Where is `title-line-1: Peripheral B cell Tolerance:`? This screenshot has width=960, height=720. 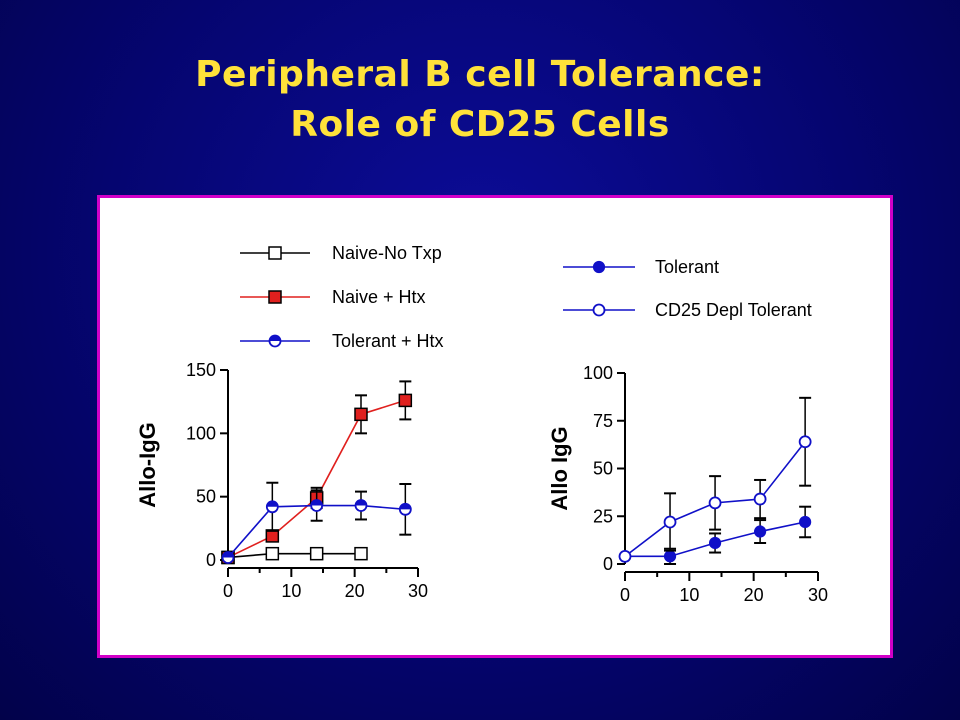 title-line-1: Peripheral B cell Tolerance: is located at coordinates (480, 74).